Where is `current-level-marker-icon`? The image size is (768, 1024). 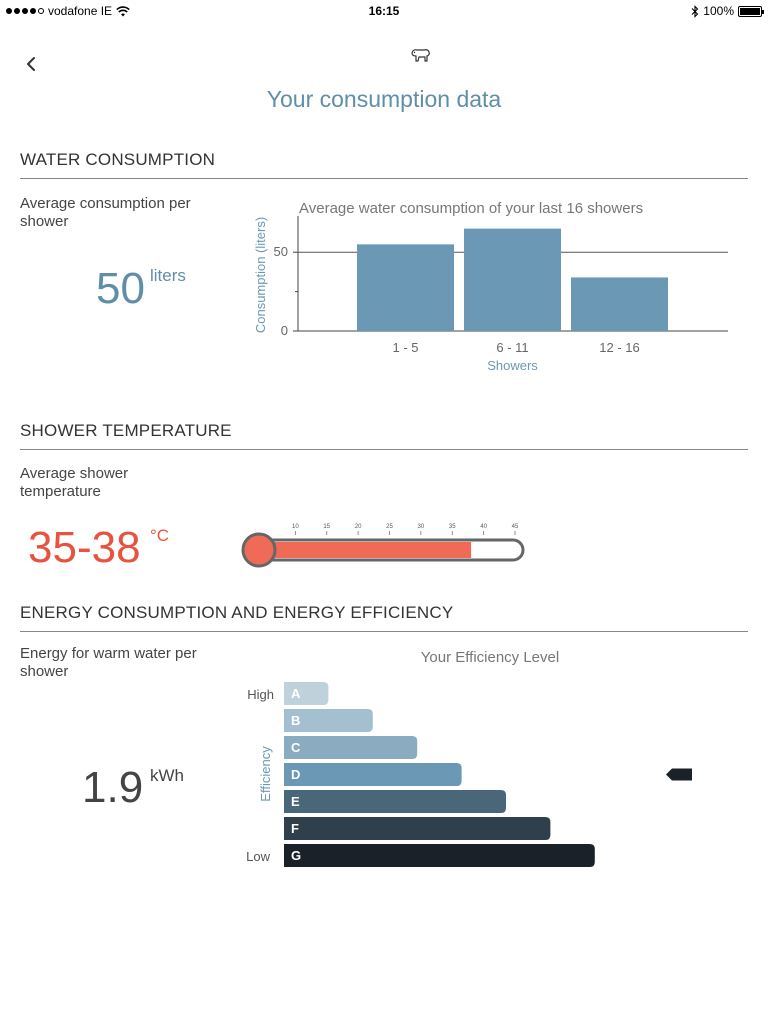 current-level-marker-icon is located at coordinates (679, 774).